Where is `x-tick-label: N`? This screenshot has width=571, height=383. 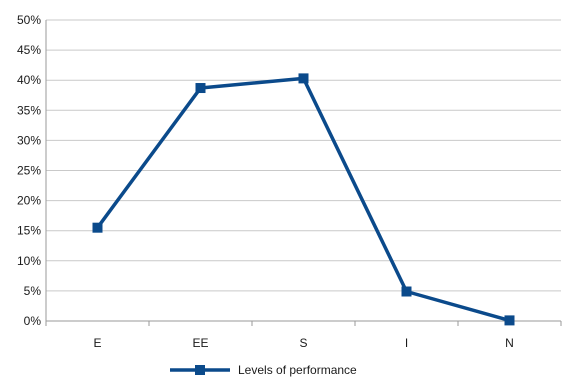
x-tick-label: N is located at coordinates (509, 343).